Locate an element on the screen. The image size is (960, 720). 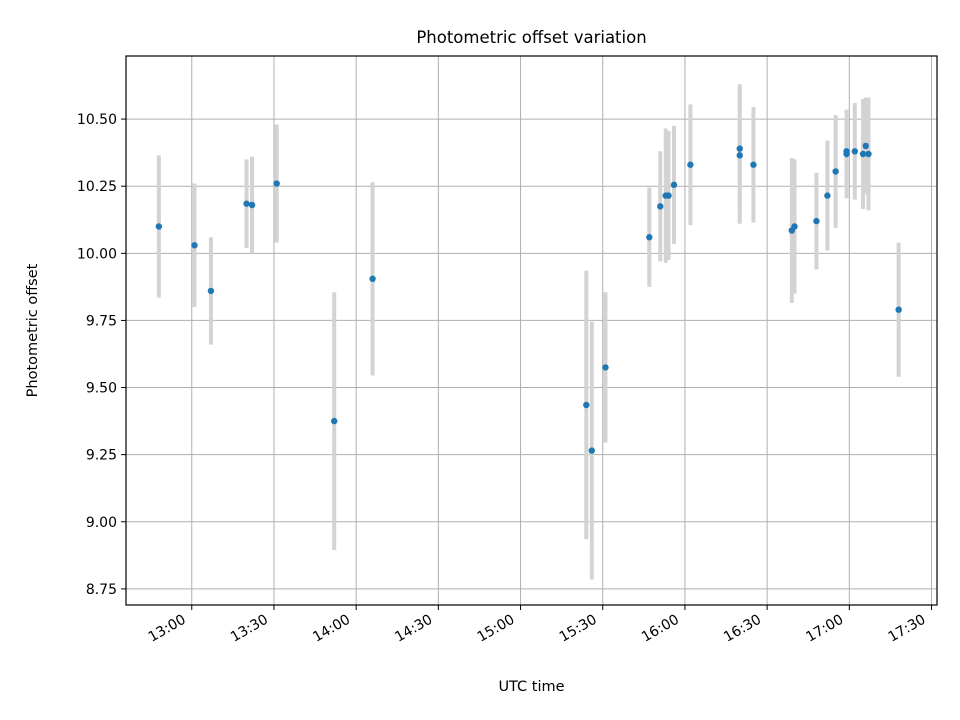
x-tick-label: 13:30 is located at coordinates (249, 629).